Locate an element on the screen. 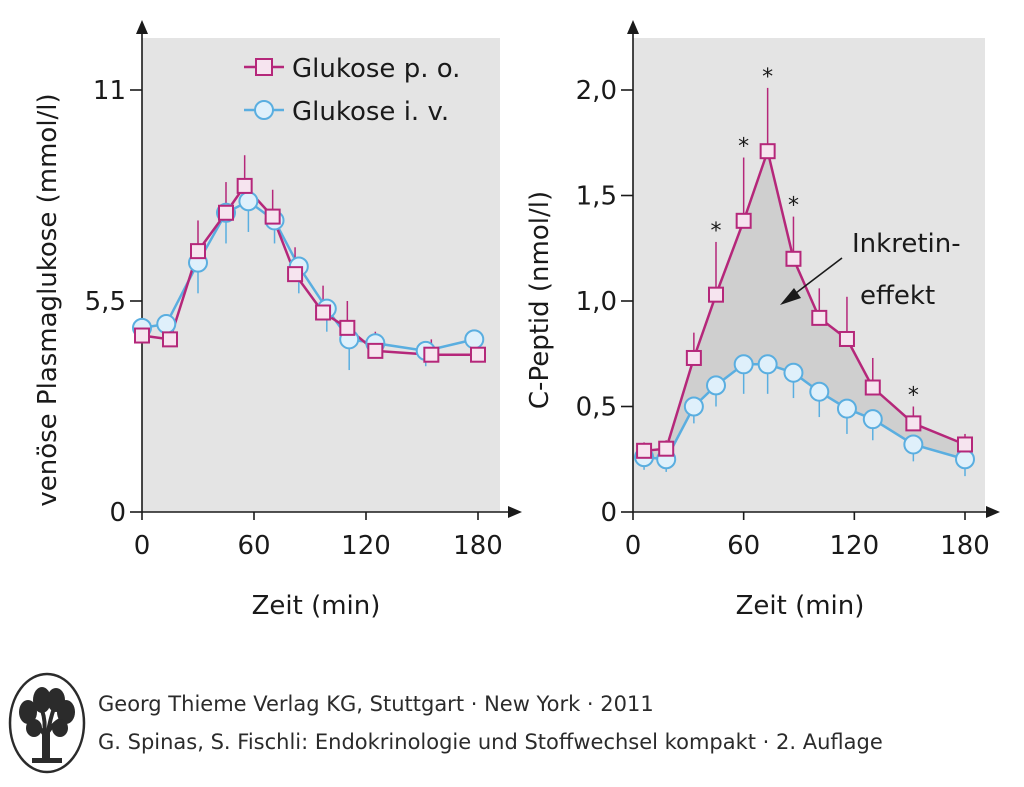 This screenshot has width=1024, height=787. legend-label-po: Glukose p. o. is located at coordinates (376, 69).